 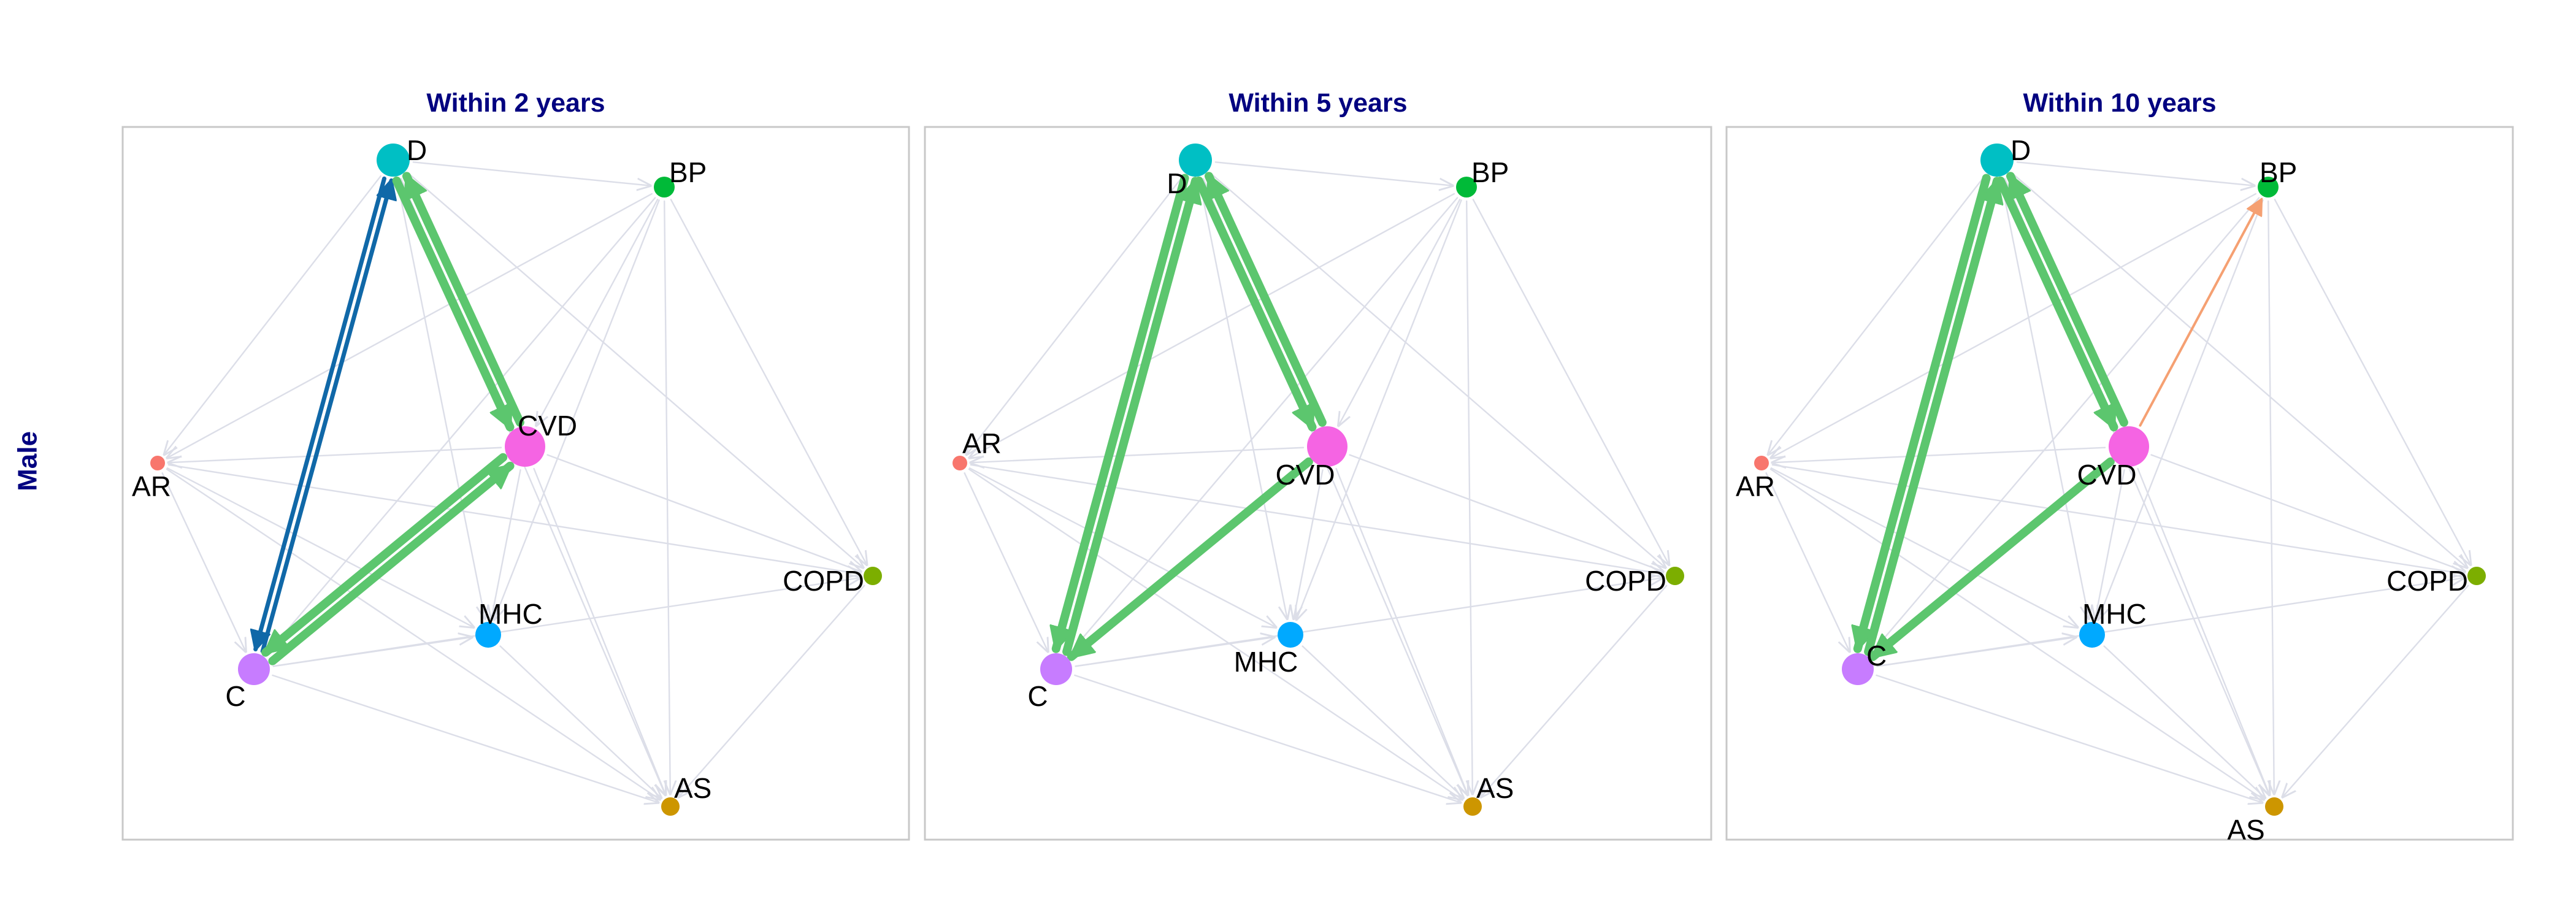 What do you see at coordinates (2200, 313) in the screenshot?
I see `edge-CVD-to-BP` at bounding box center [2200, 313].